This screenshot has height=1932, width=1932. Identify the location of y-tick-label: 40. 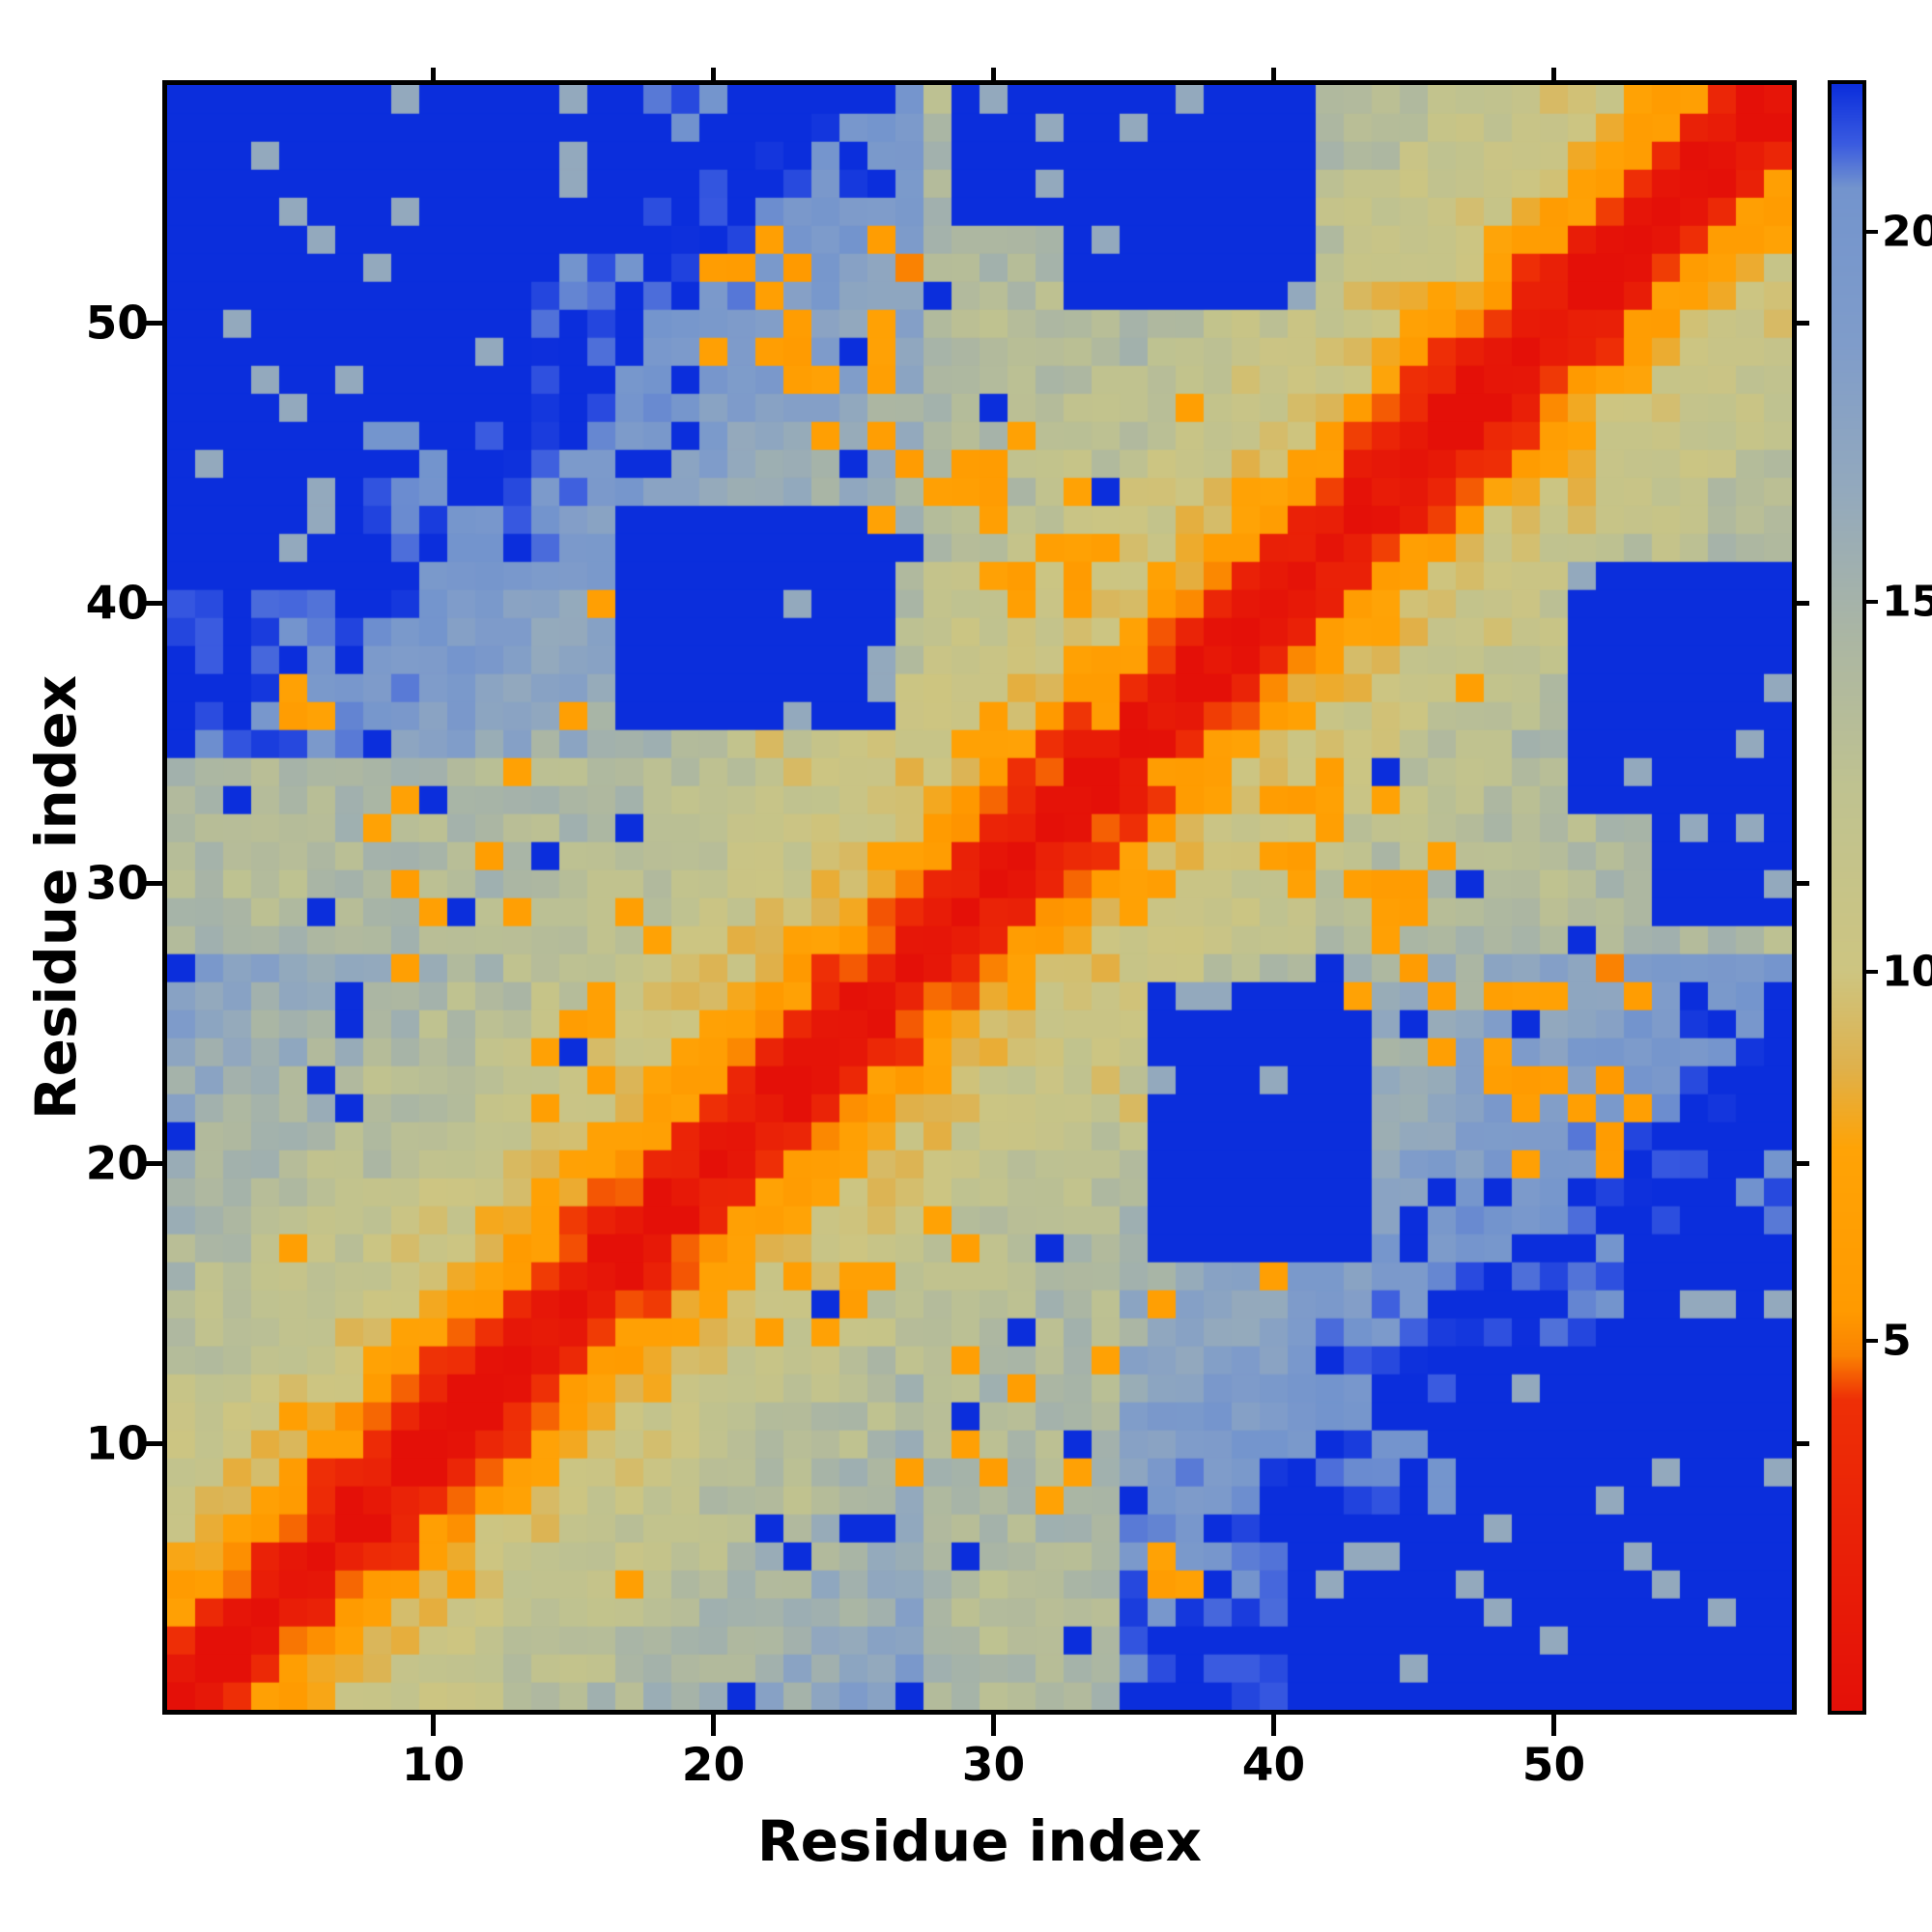
(117, 603).